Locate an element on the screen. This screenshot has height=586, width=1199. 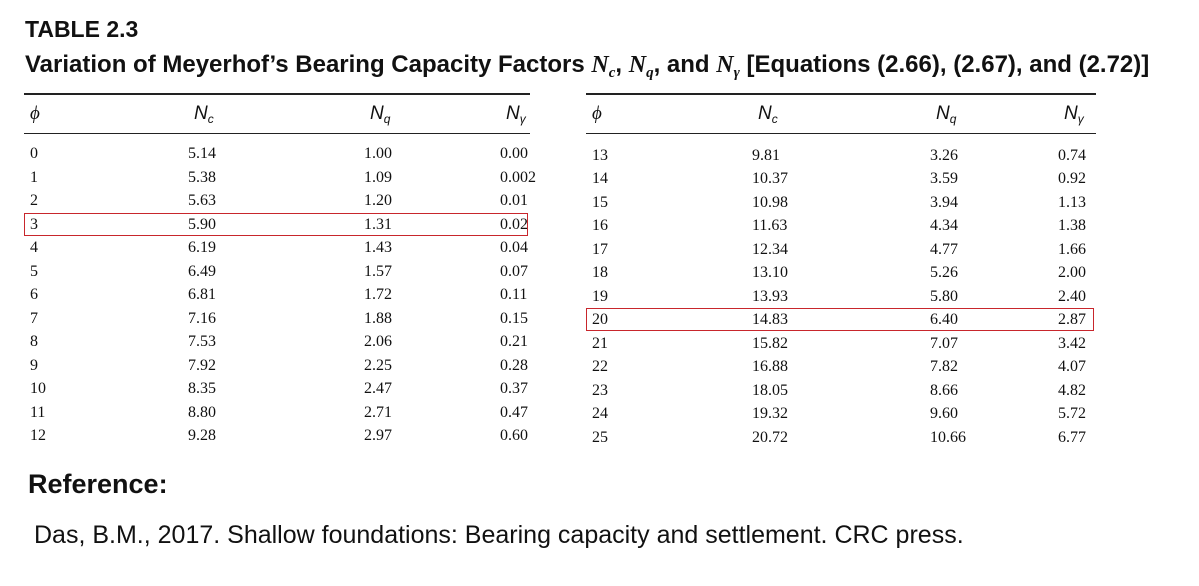
cell-nc: 19.32 is located at coordinates (770, 413).